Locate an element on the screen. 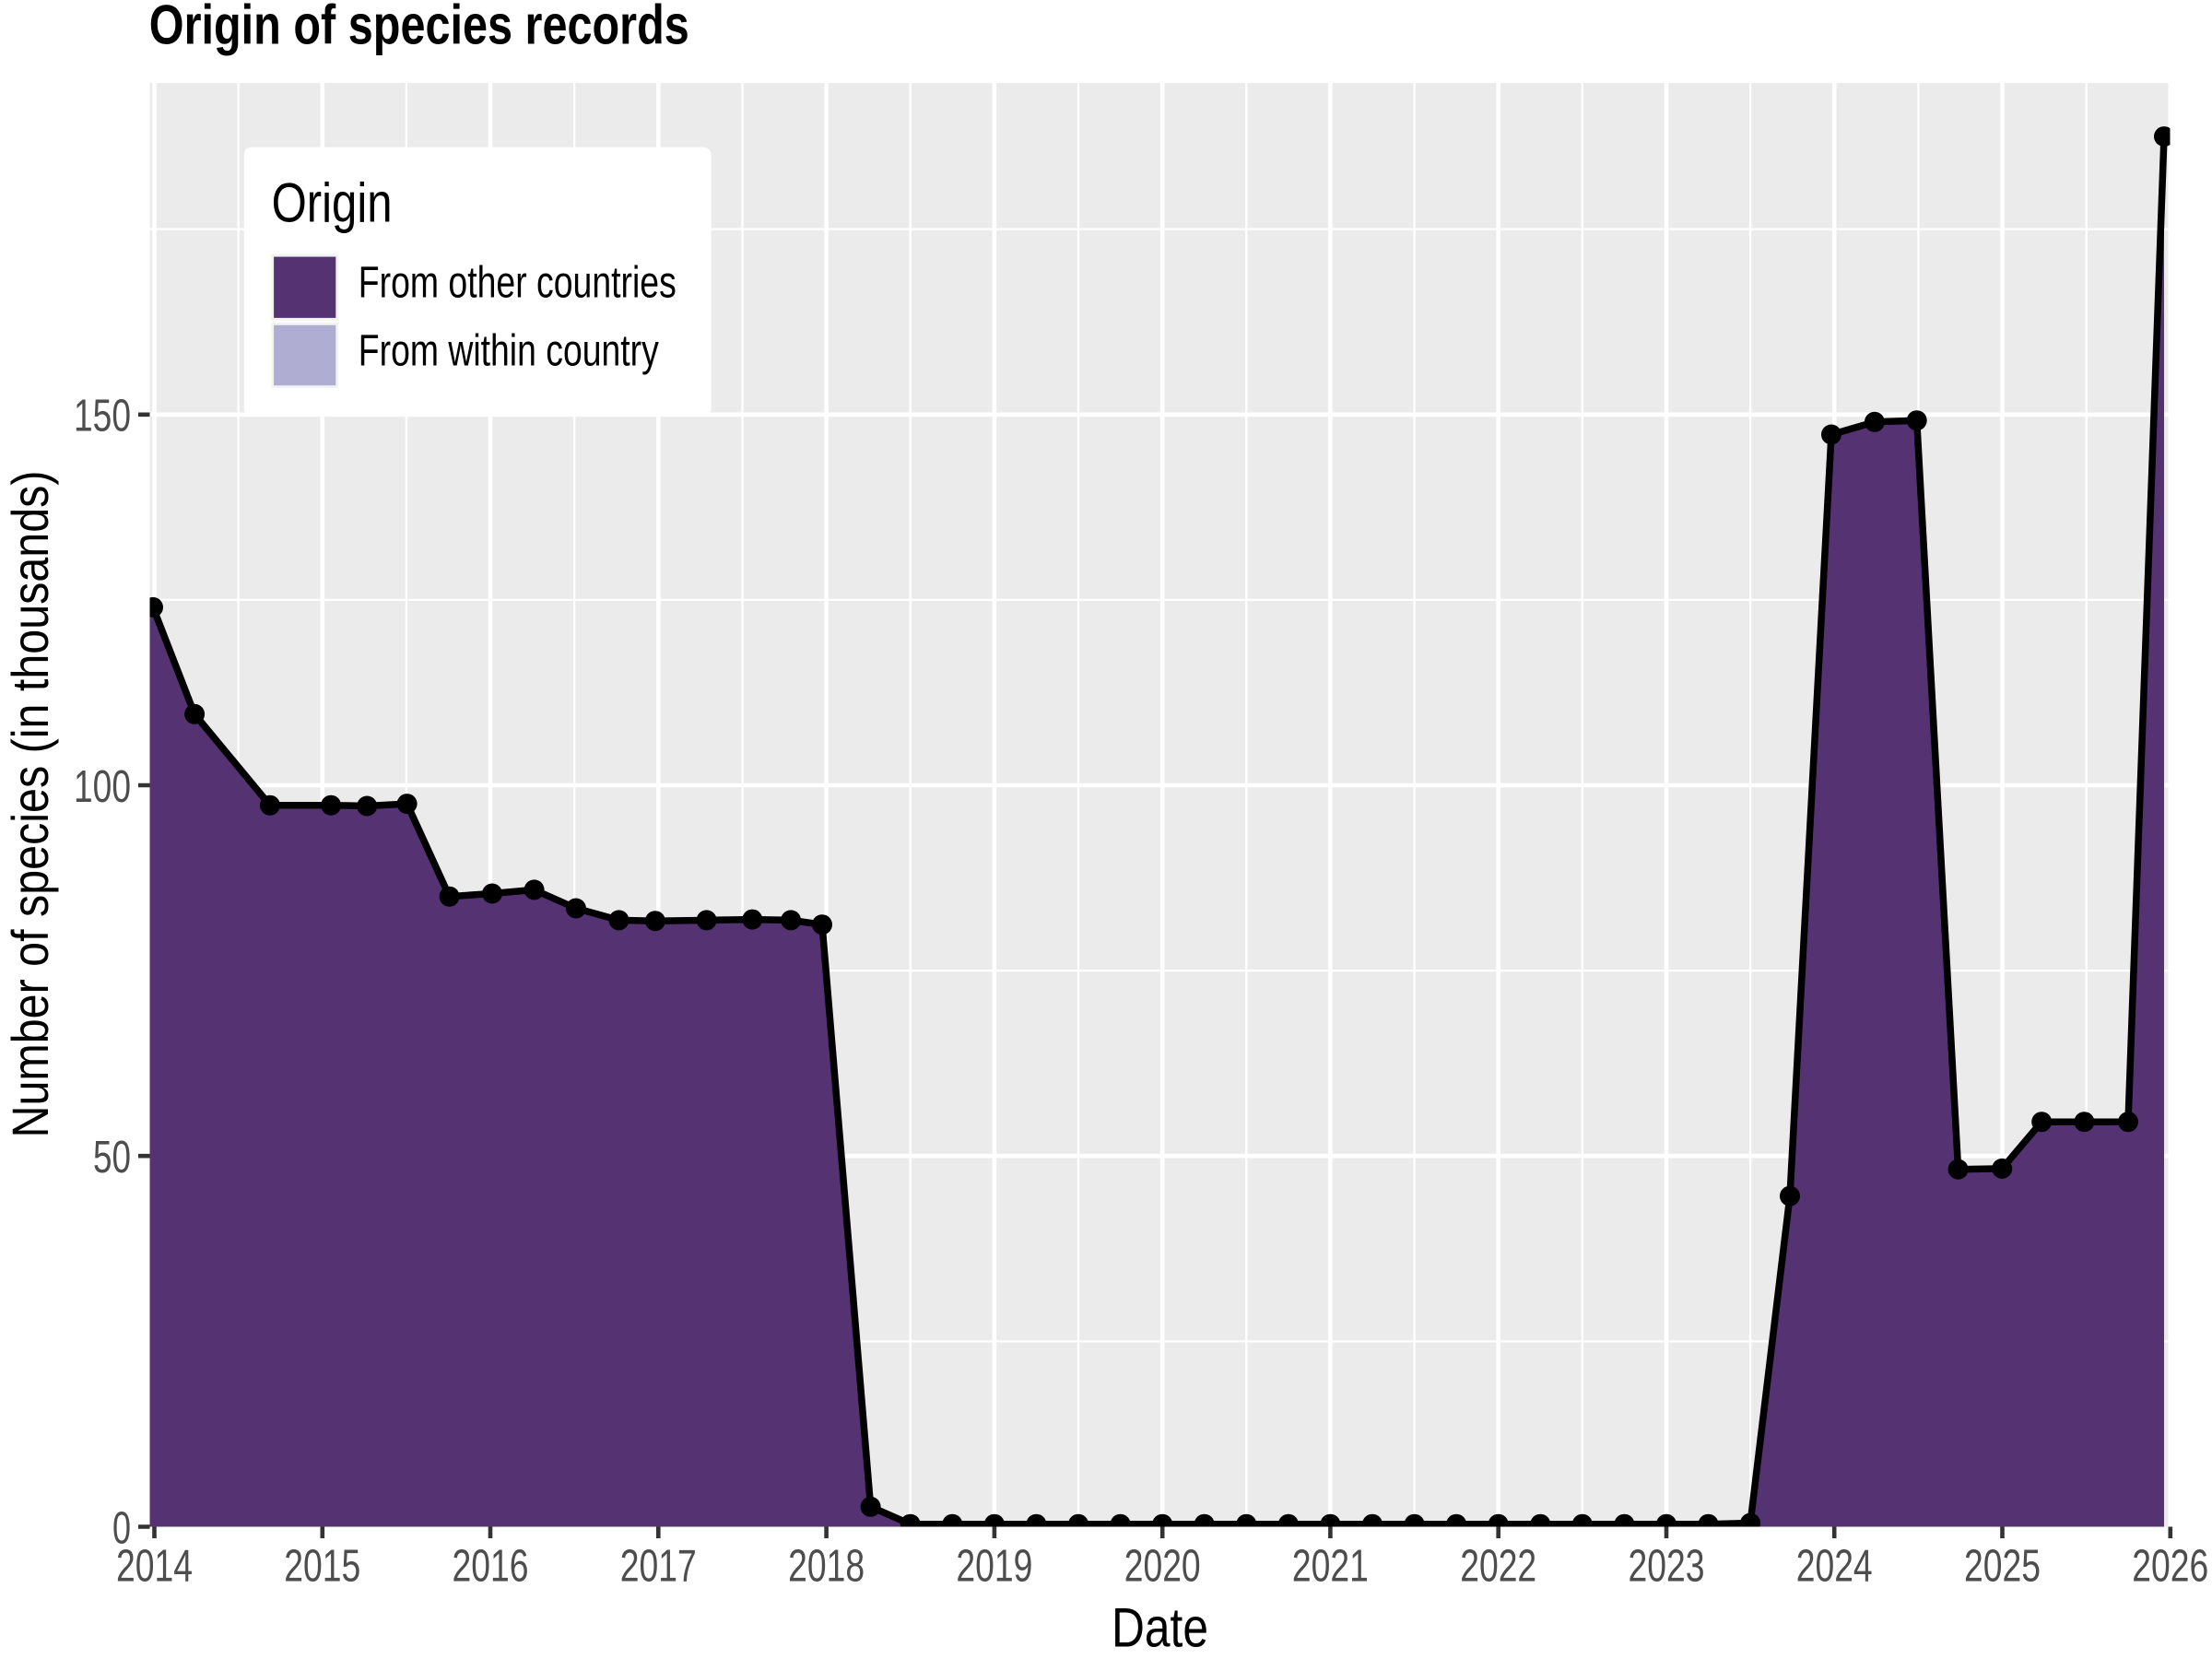 The image size is (2212, 1659). svg-text: 2014 is located at coordinates (154, 1565).